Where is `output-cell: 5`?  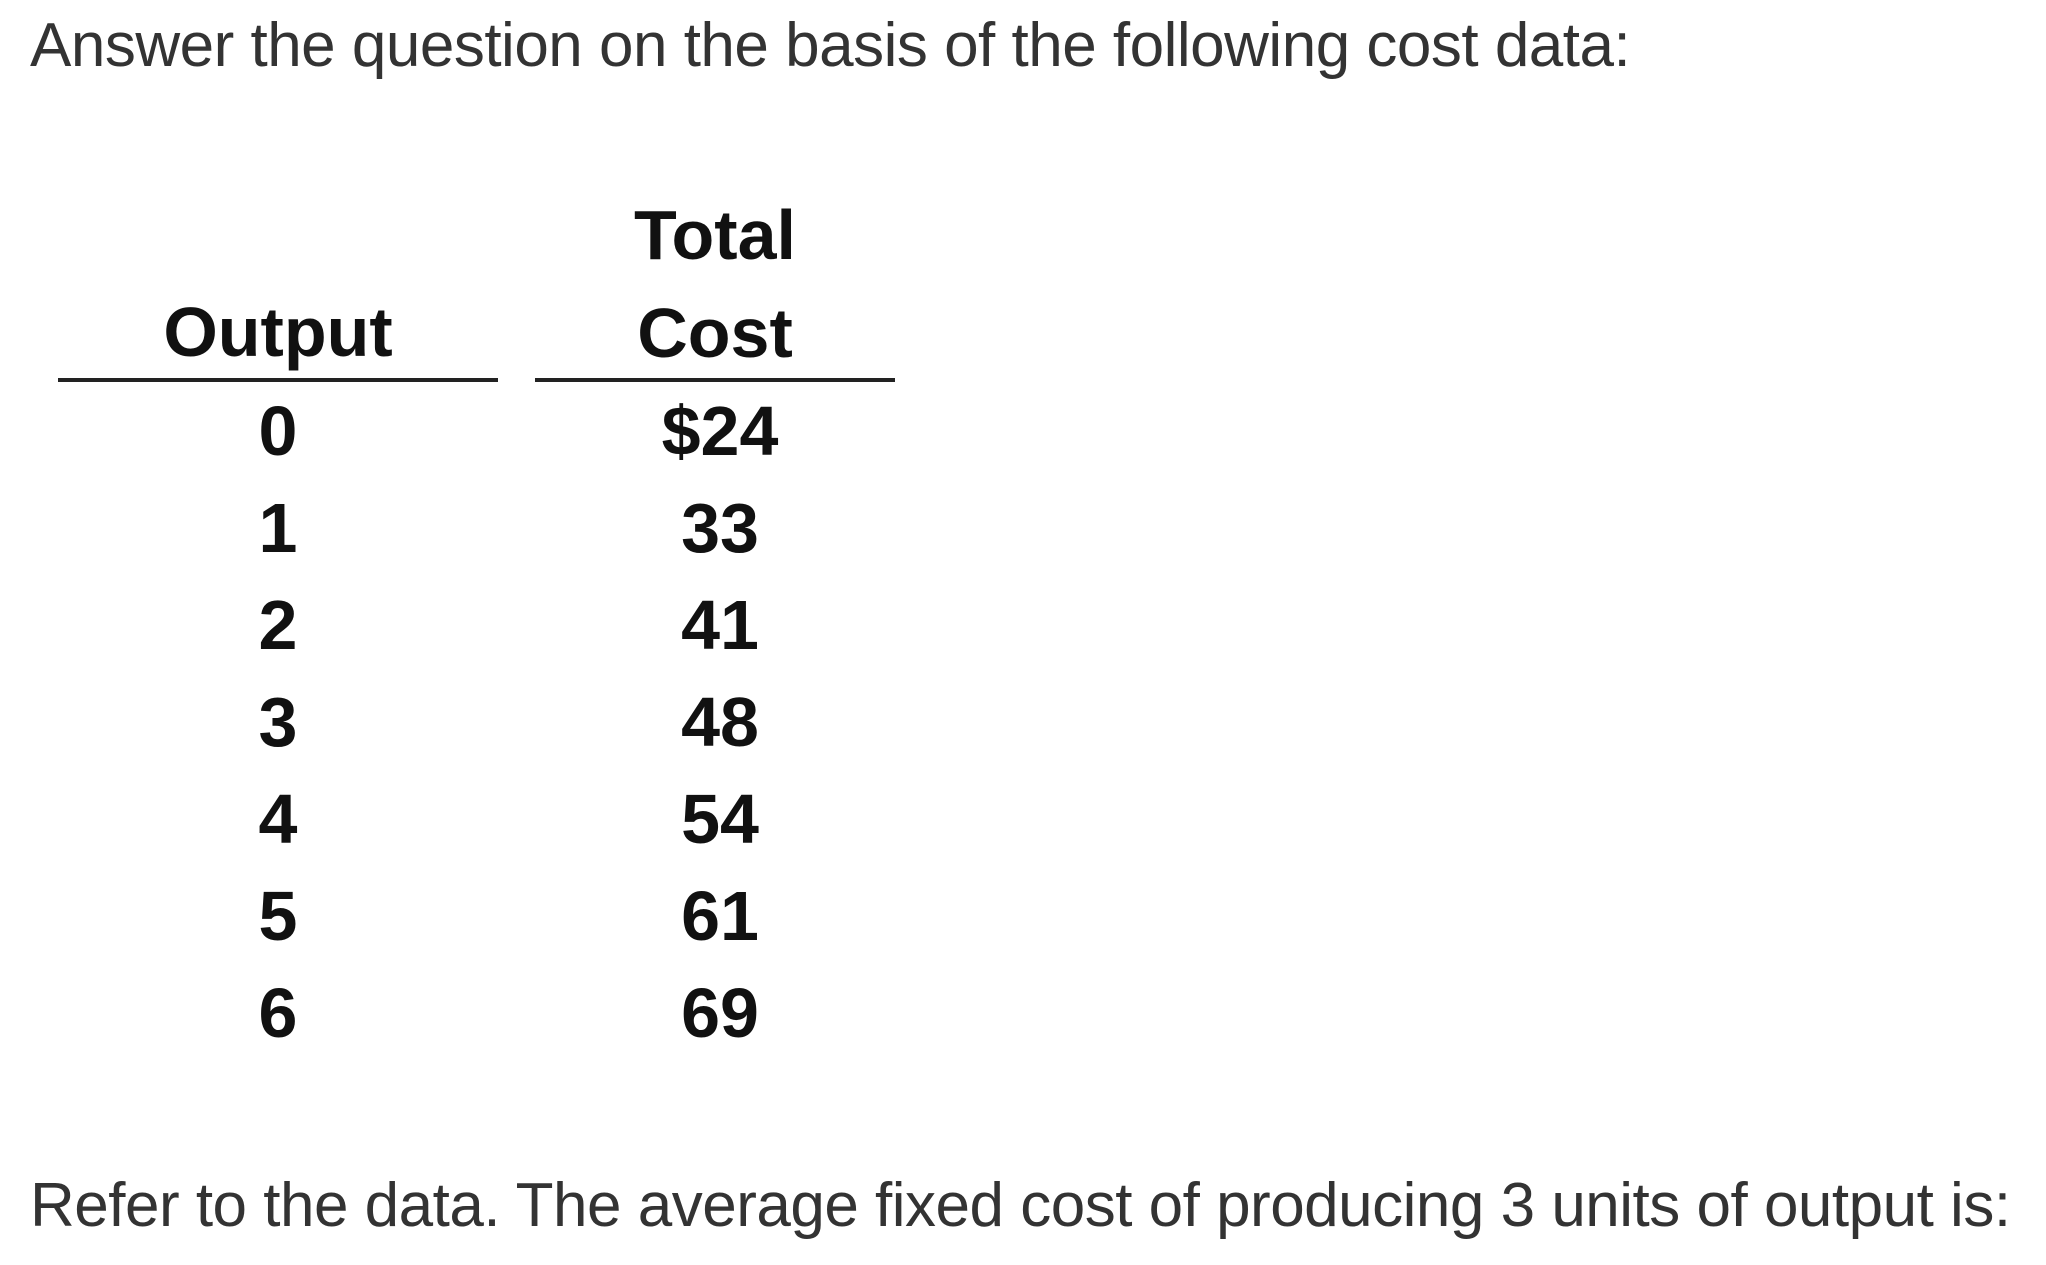 output-cell: 5 is located at coordinates (278, 916).